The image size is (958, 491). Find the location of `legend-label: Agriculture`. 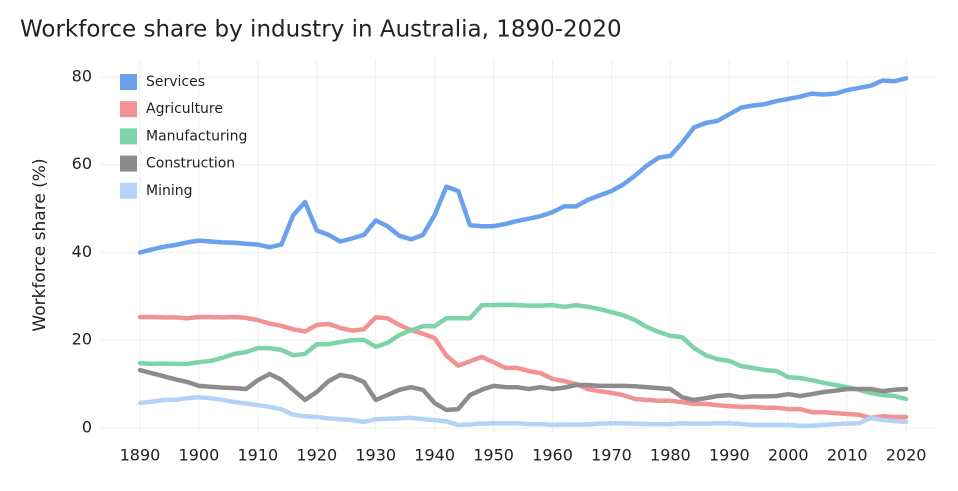

legend-label: Agriculture is located at coordinates (184, 109).